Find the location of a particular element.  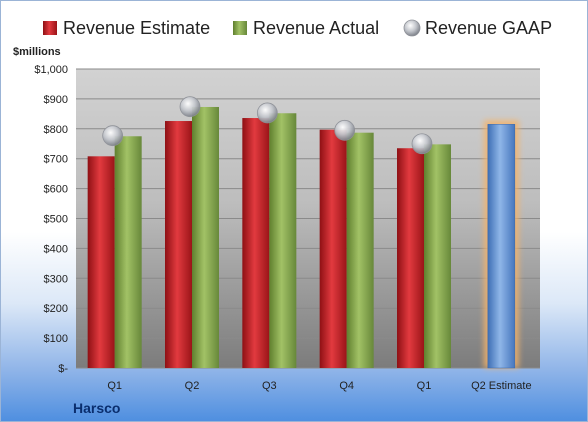

legend-label: Revenue GAAP is located at coordinates (488, 28).